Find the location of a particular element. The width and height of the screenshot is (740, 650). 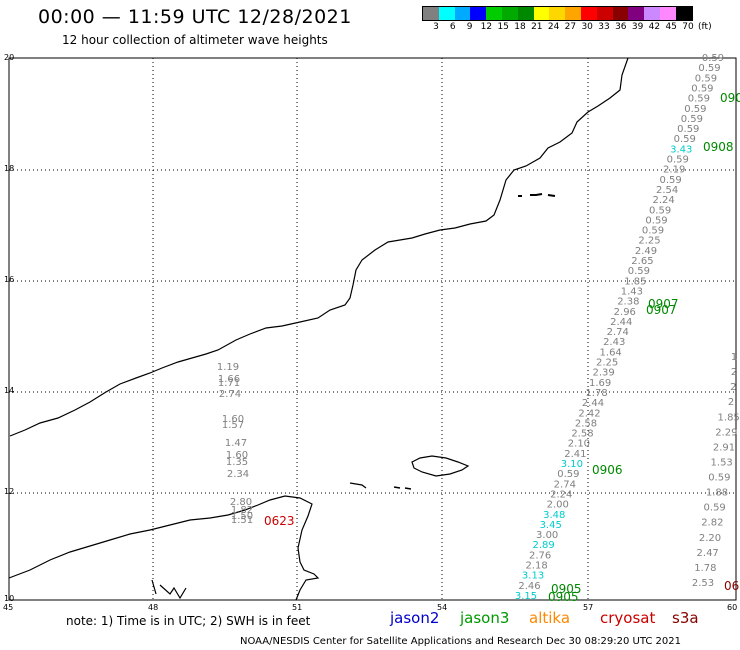

lon-label-60: 60 is located at coordinates (732, 607).